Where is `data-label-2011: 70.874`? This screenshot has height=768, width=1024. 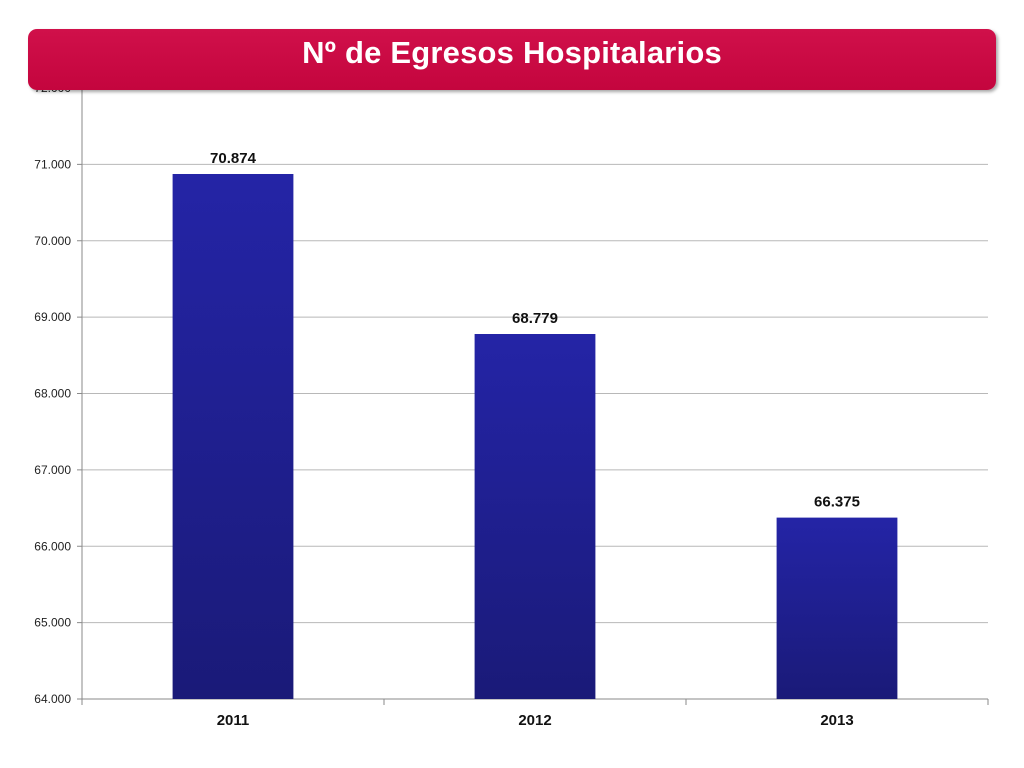
data-label-2011: 70.874 is located at coordinates (233, 158).